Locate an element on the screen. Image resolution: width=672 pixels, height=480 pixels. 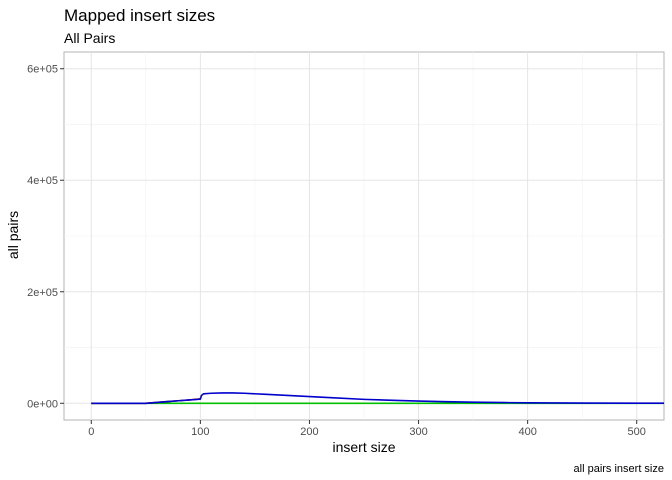
x-tick-label: 400 is located at coordinates (527, 432).